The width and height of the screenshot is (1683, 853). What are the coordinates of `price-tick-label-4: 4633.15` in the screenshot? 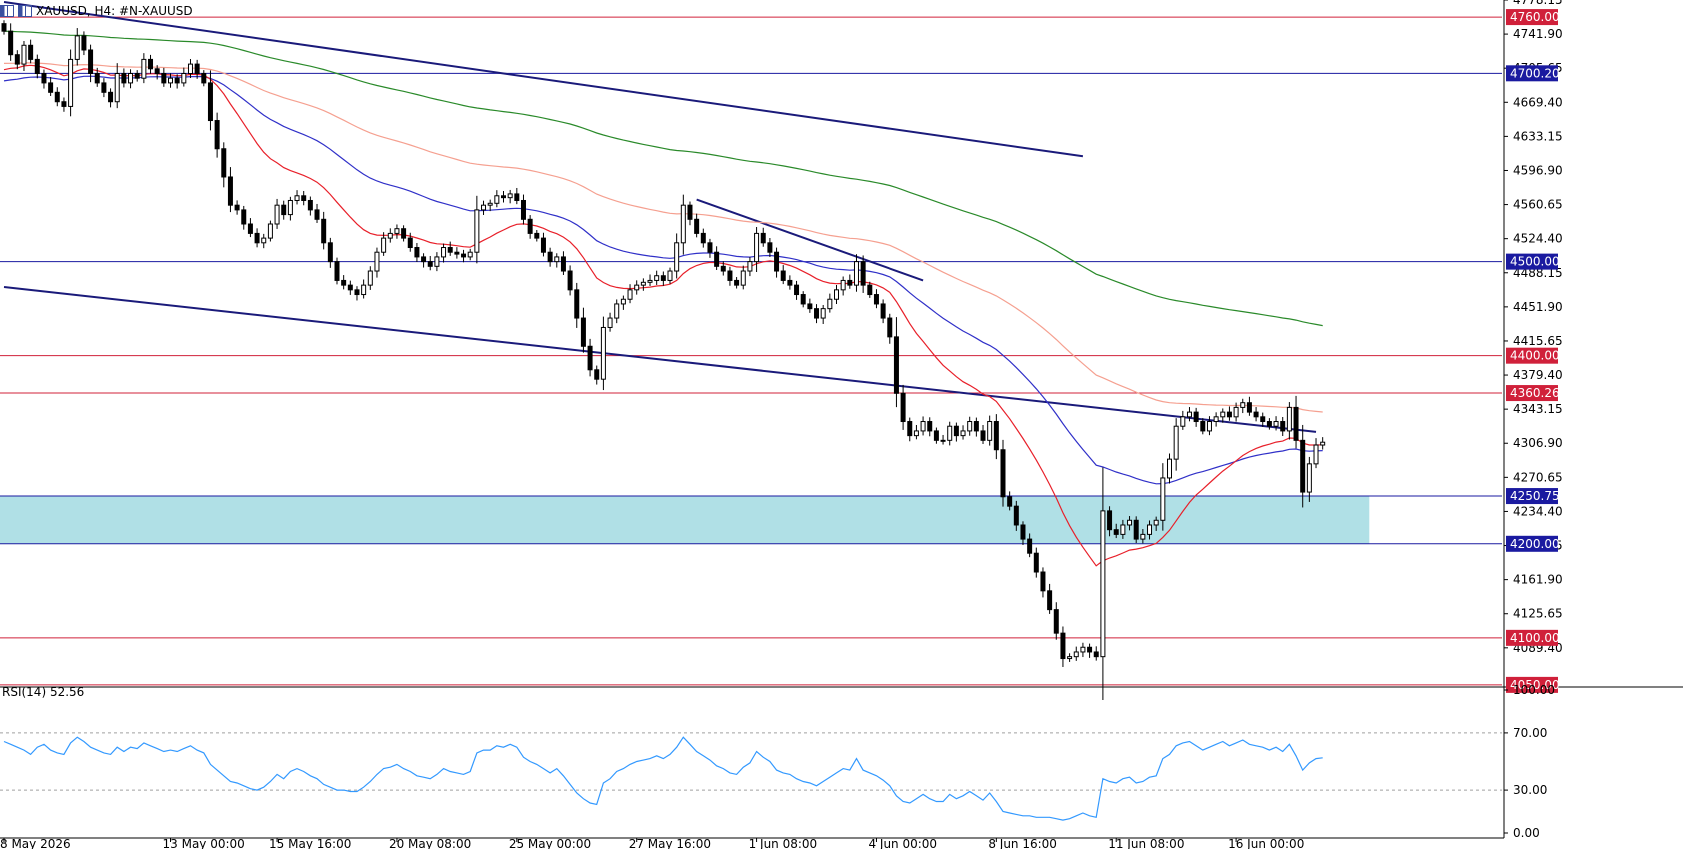 It's located at (1538, 136).